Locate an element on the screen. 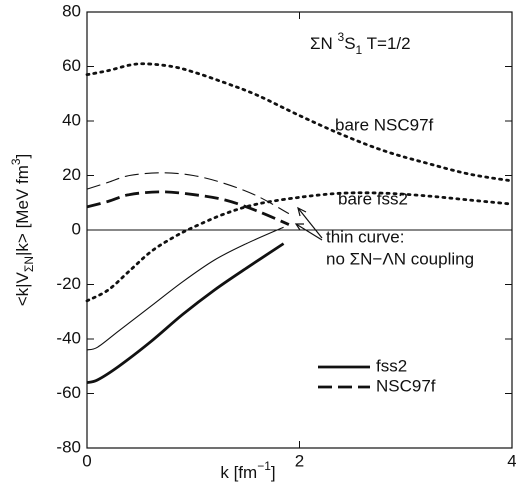 The height and width of the screenshot is (484, 516). legend-label: fss2 is located at coordinates (391, 365).